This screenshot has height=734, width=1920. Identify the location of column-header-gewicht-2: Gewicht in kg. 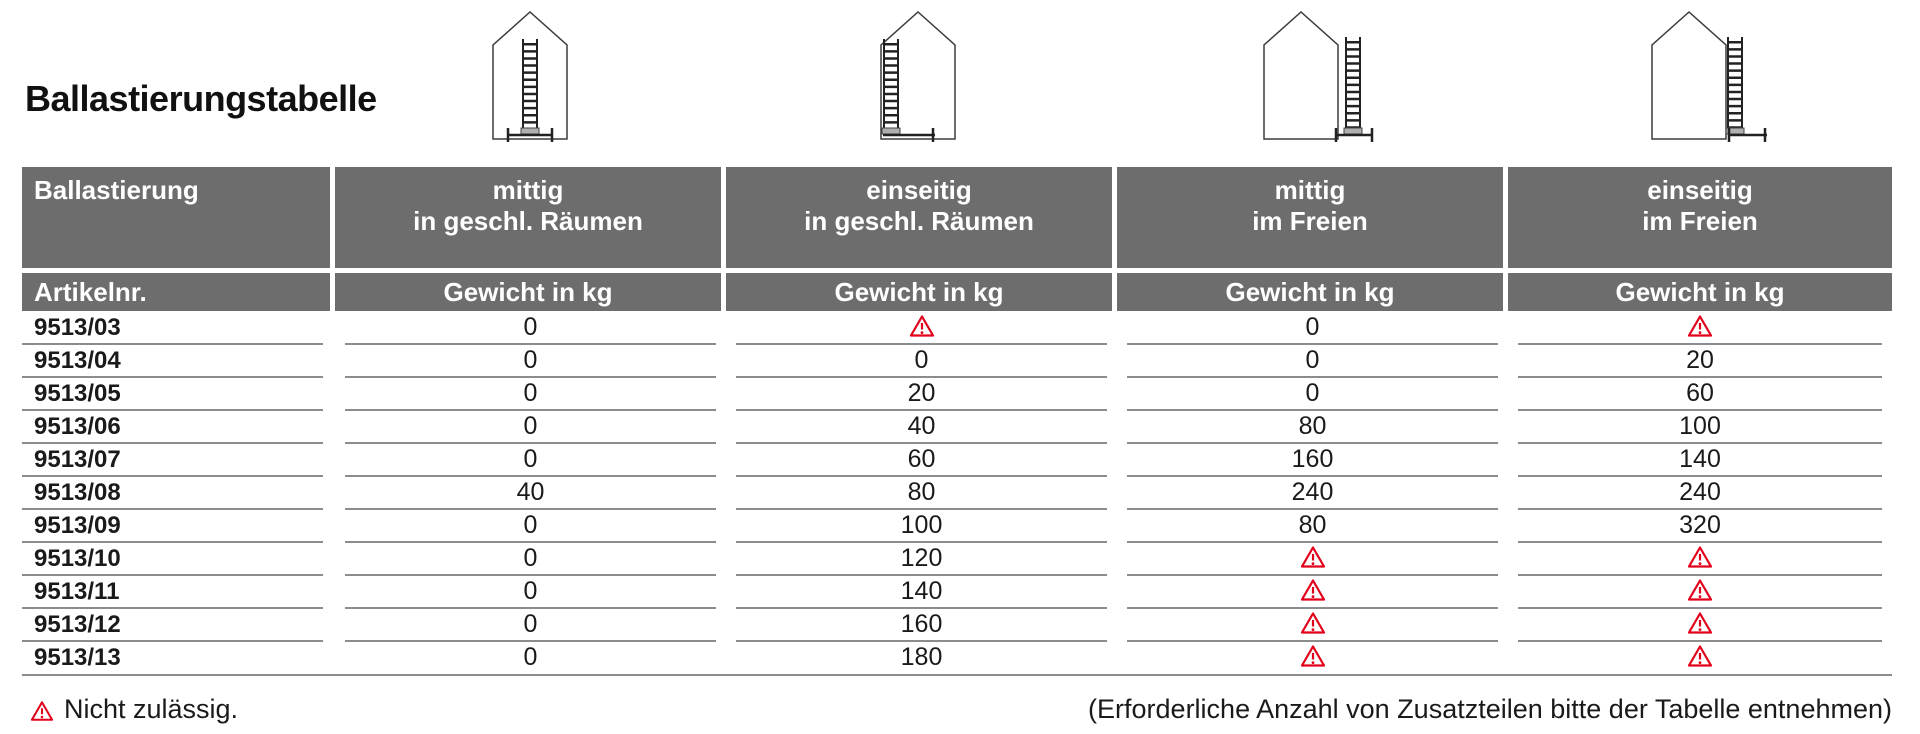
(921, 292).